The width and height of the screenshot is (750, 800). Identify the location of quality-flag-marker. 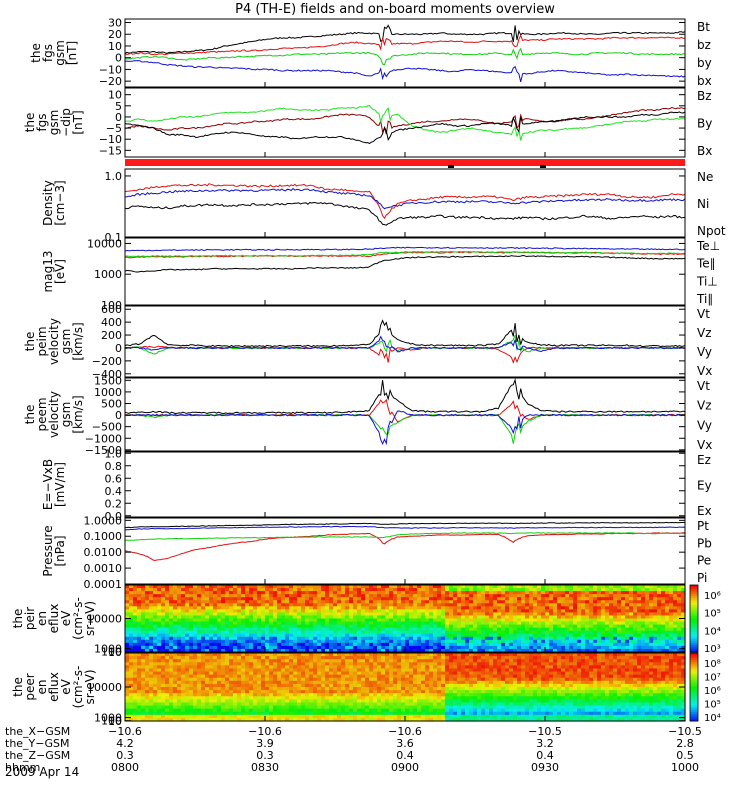
(543, 166).